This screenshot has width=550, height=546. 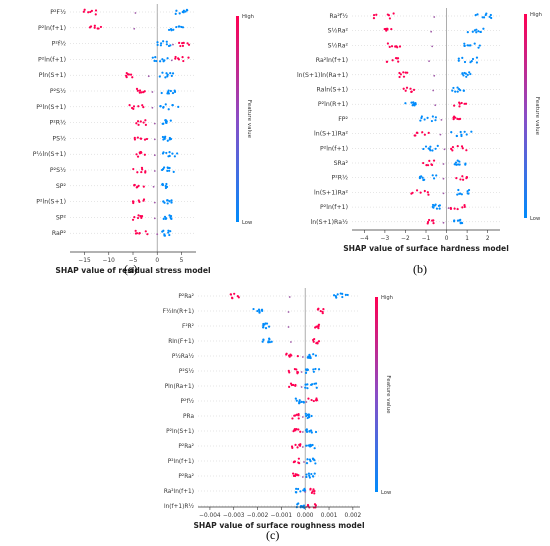 I want to click on feature-label: P²S½, so click(x=58, y=91).